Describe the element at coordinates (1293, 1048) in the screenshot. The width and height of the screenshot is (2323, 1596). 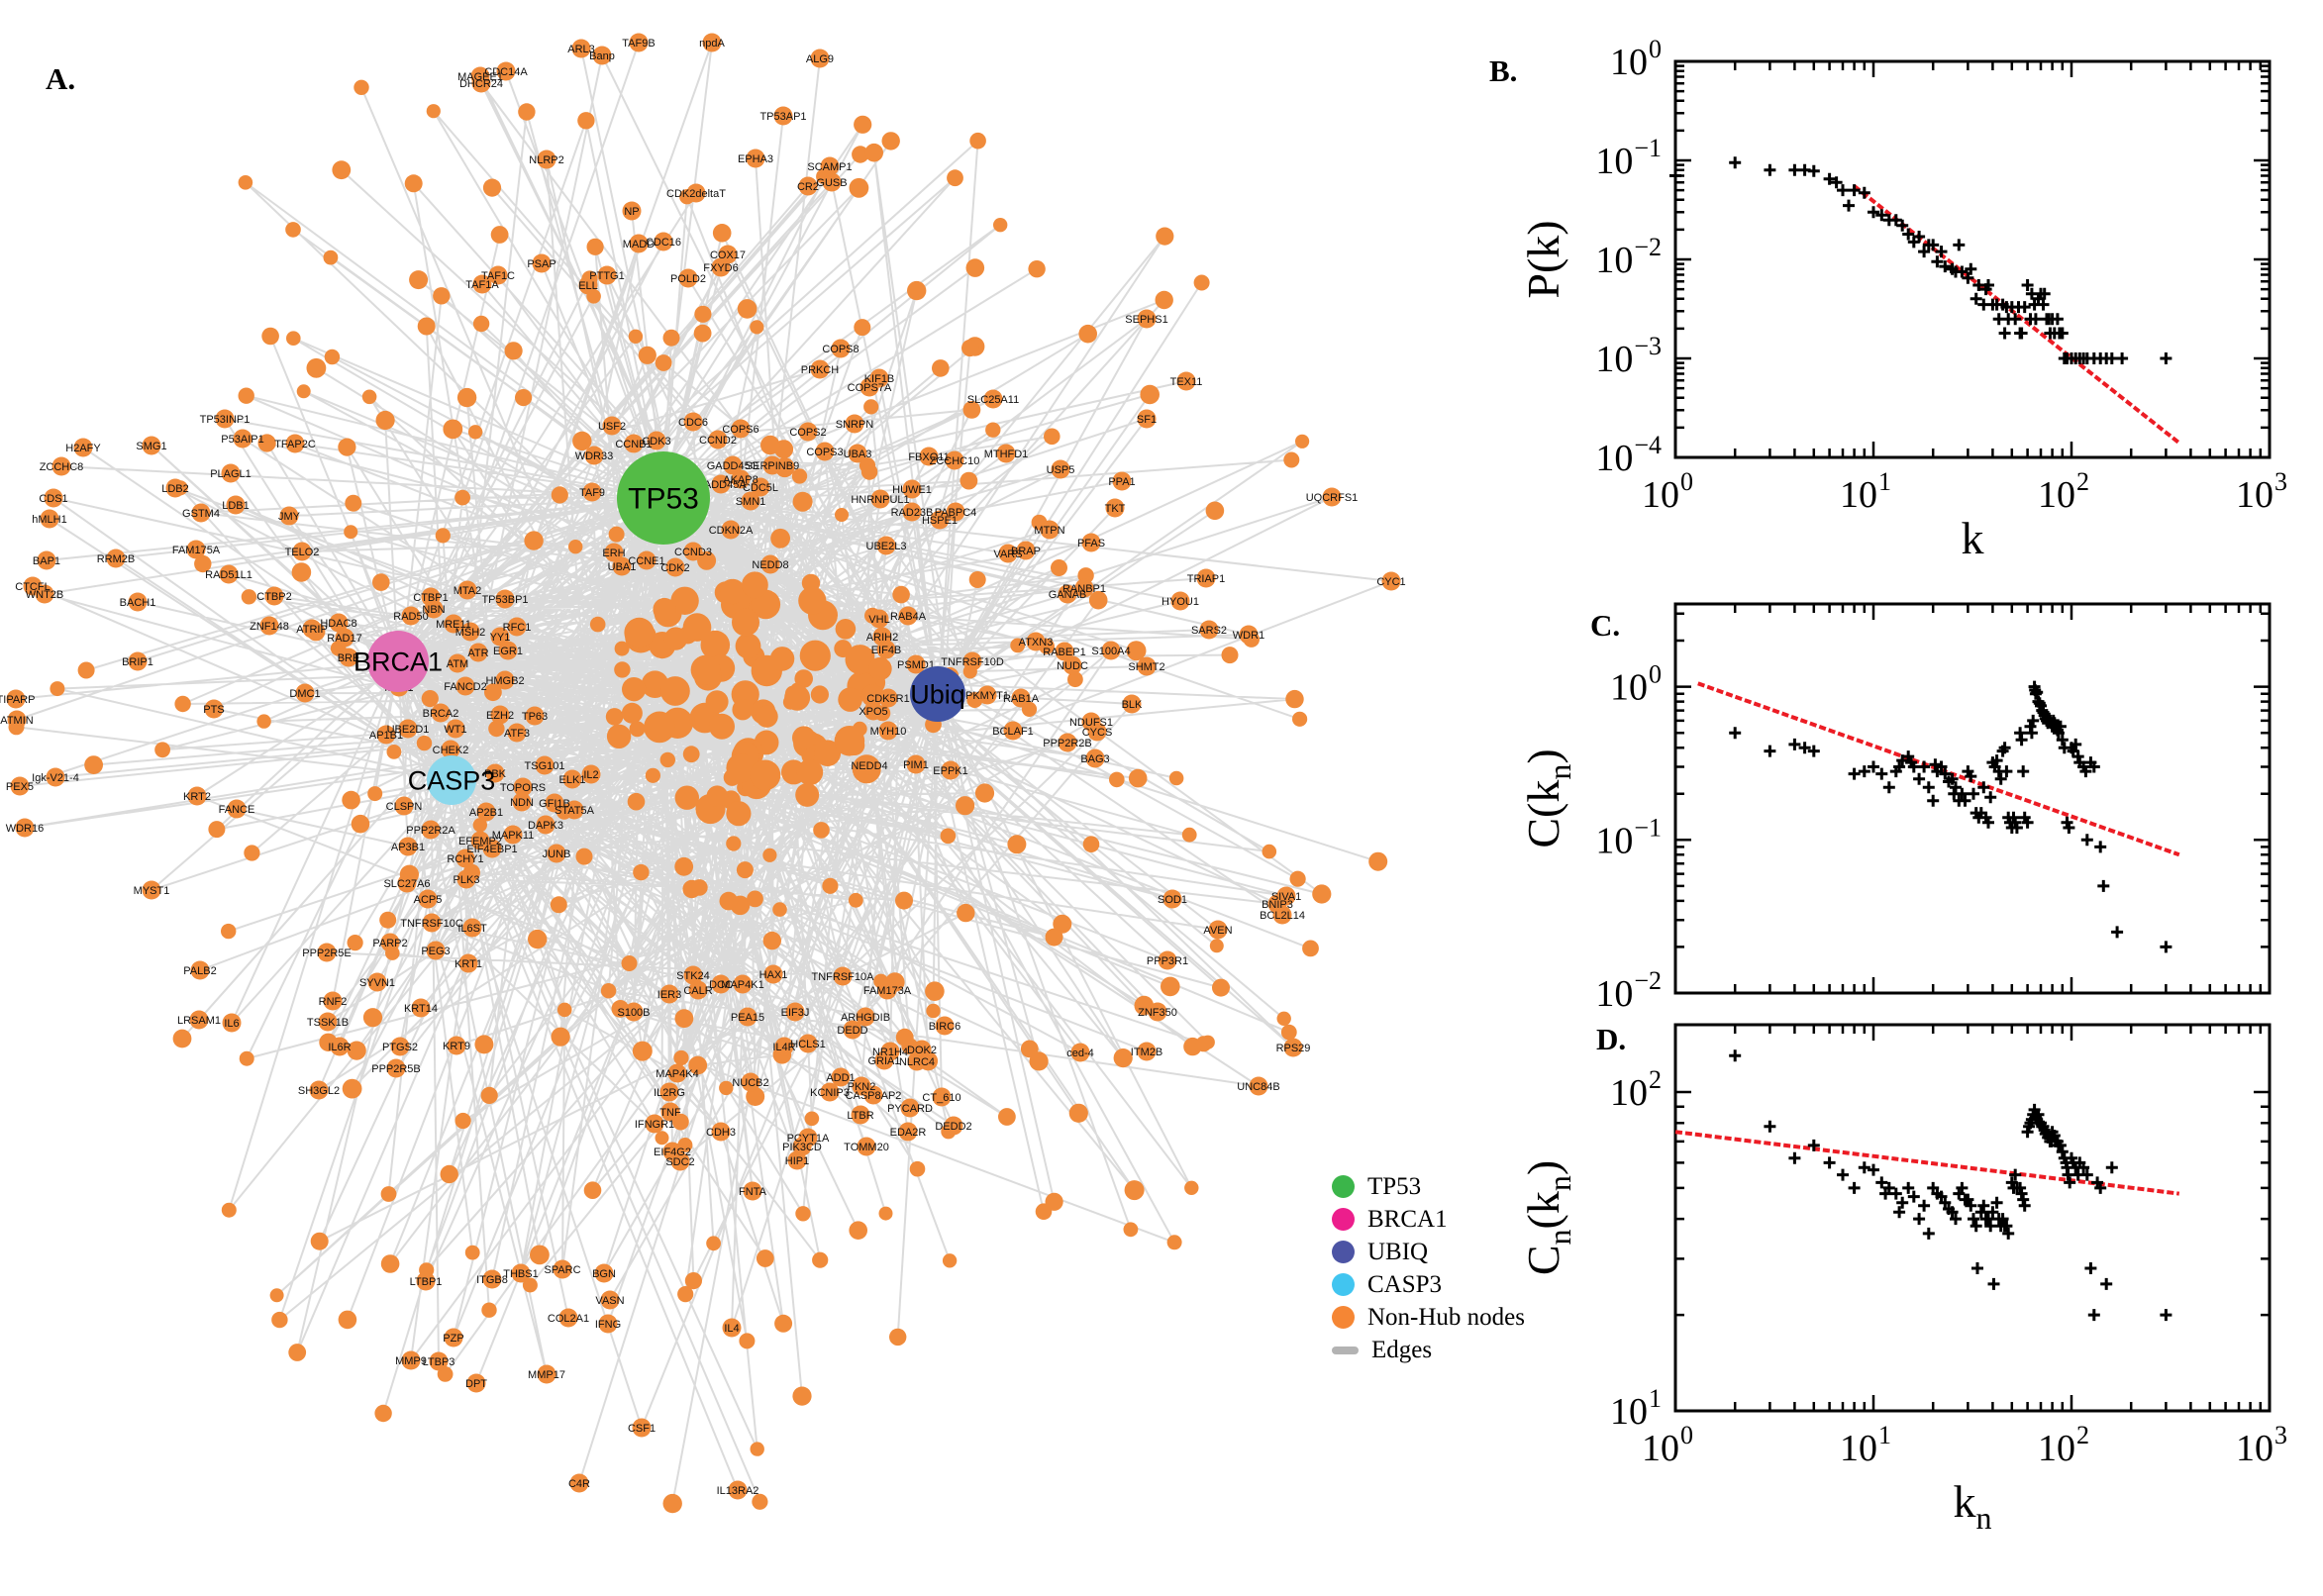
I see `network-node-label: RPS29` at that location.